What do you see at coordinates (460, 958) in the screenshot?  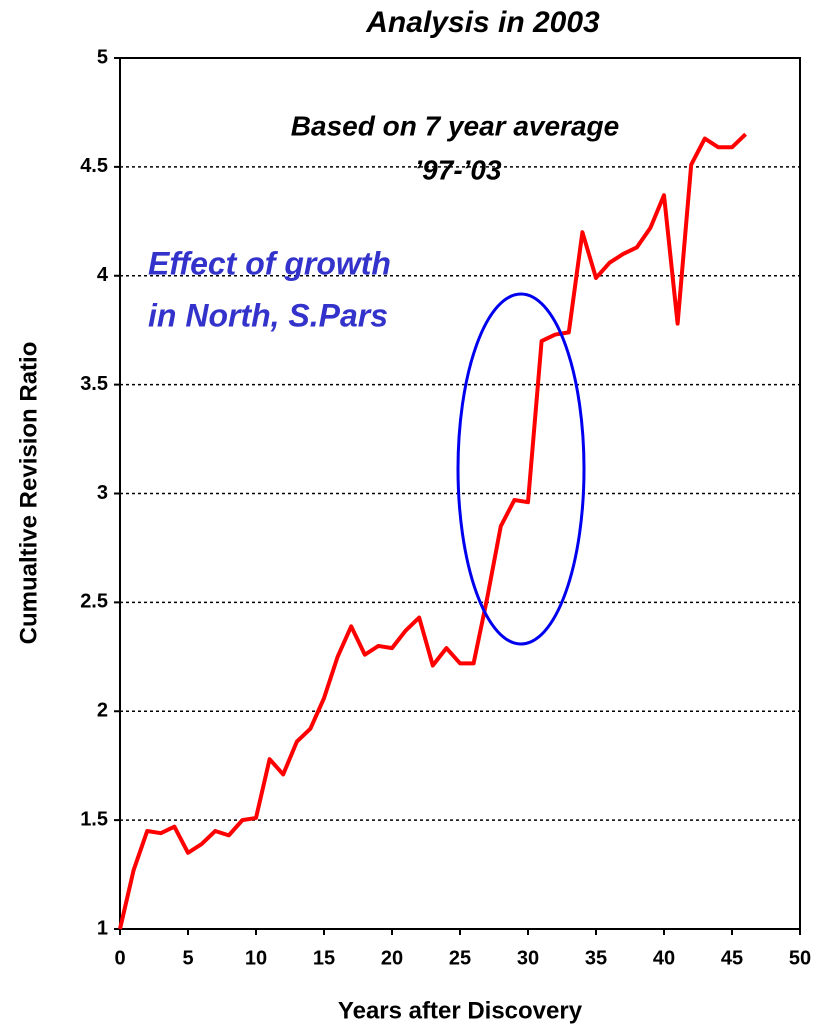 I see `x-tick-label: 25` at bounding box center [460, 958].